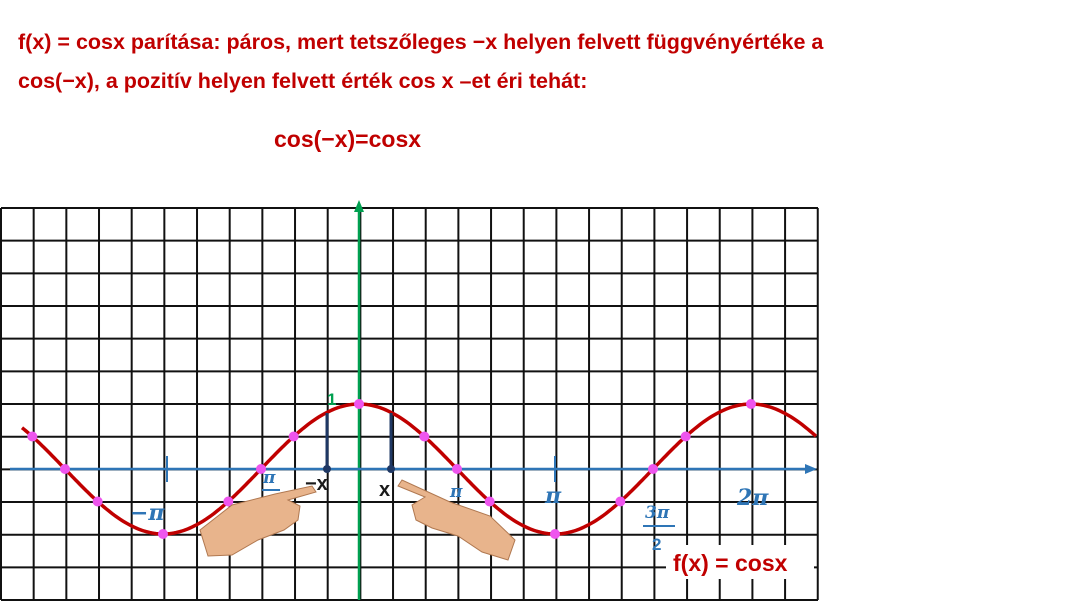  Describe the element at coordinates (269, 478) in the screenshot. I see `label-minus-half-pi: π` at that location.